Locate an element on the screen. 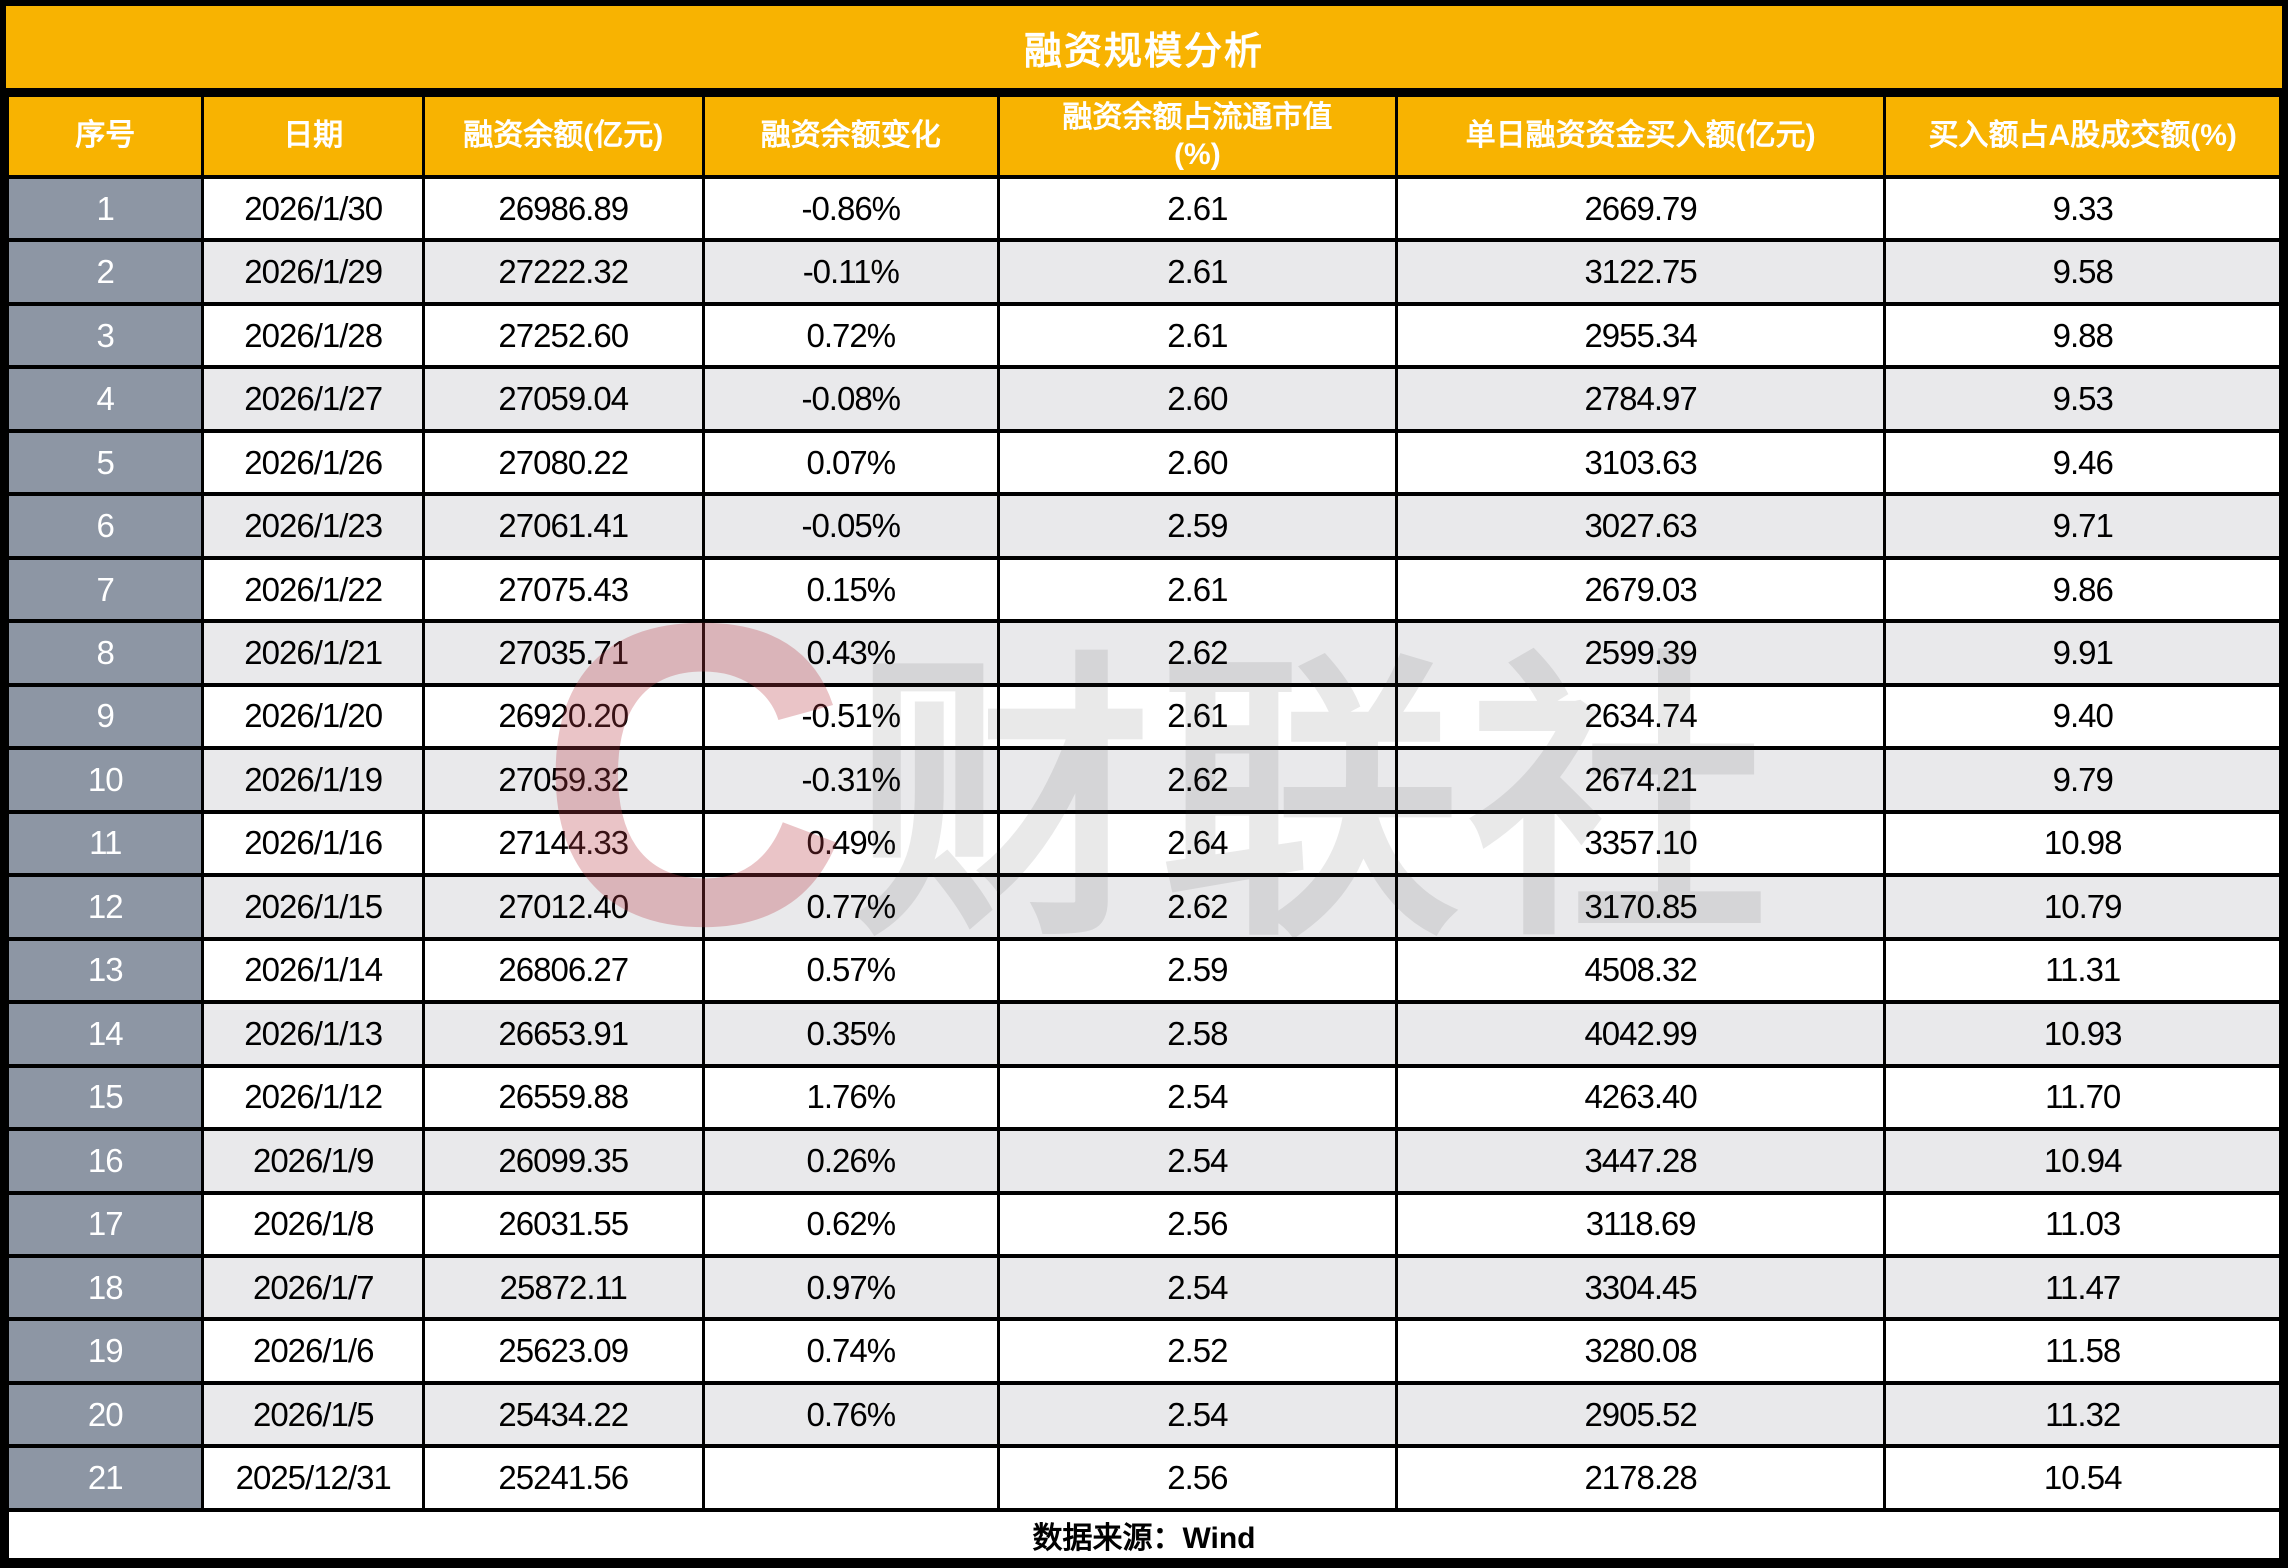 The height and width of the screenshot is (1568, 2288). value-cell: 2025/12/31 is located at coordinates (313, 1478).